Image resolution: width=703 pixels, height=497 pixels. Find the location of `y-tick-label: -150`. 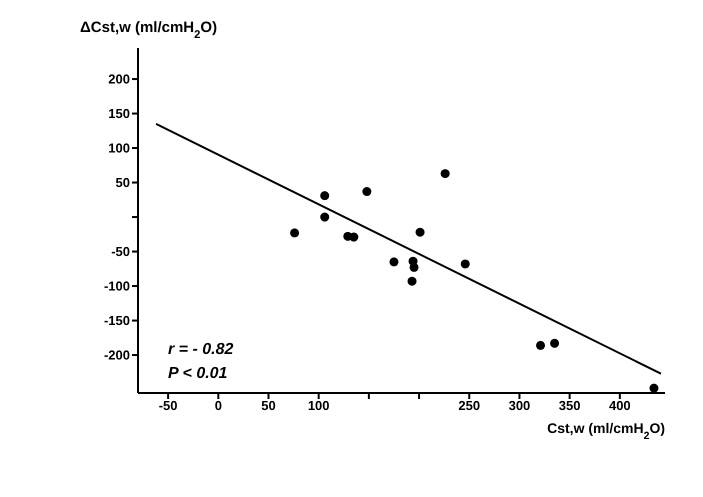

y-tick-label: -150 is located at coordinates (117, 320).